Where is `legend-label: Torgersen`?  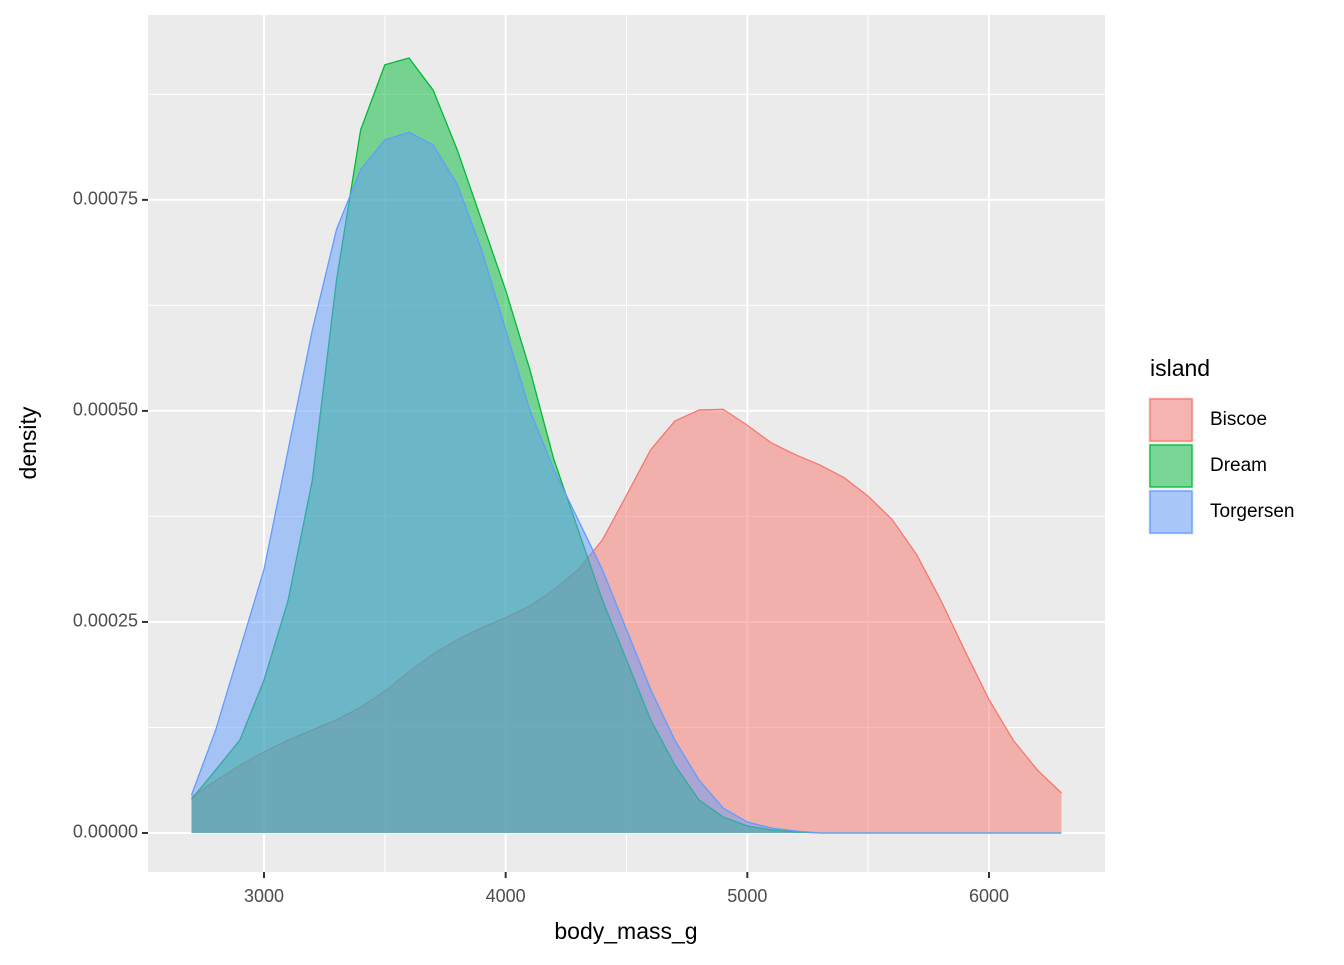 legend-label: Torgersen is located at coordinates (1252, 511).